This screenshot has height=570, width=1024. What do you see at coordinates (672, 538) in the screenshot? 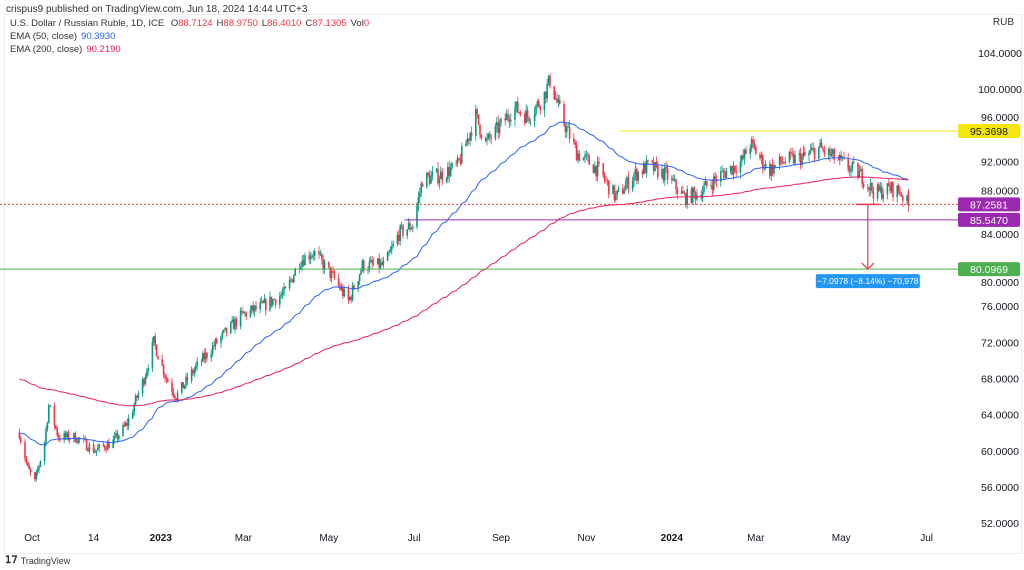
I see `x-tick-label: 2024` at bounding box center [672, 538].